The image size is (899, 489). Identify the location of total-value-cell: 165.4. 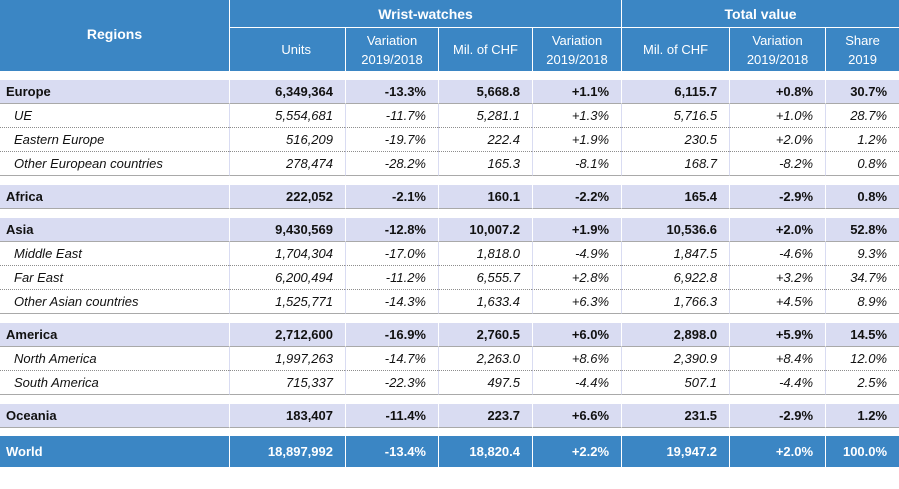
(675, 196).